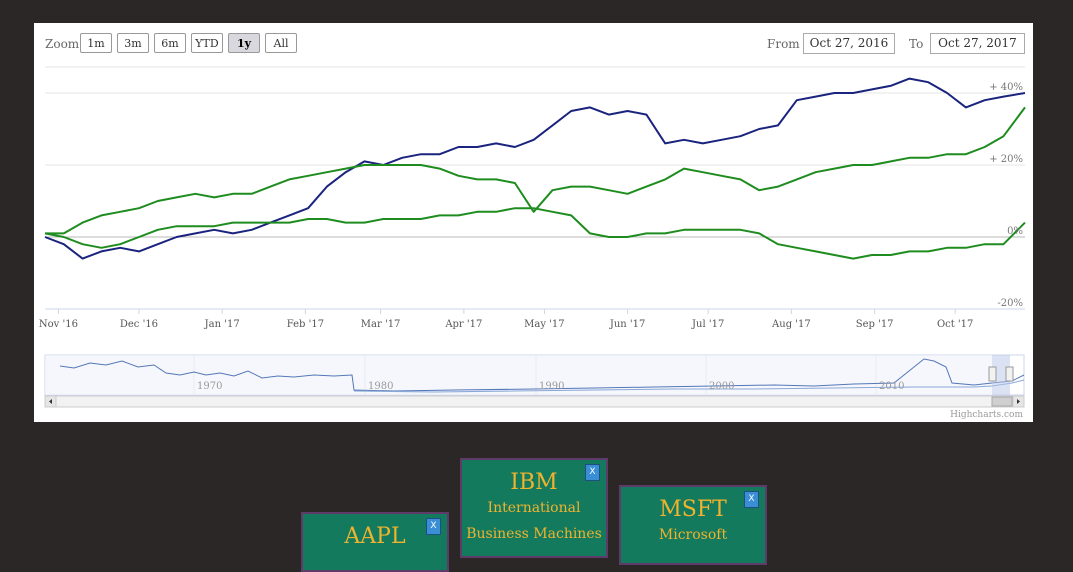  Describe the element at coordinates (170, 43) in the screenshot. I see `zoom-6m-button: 6m` at that location.